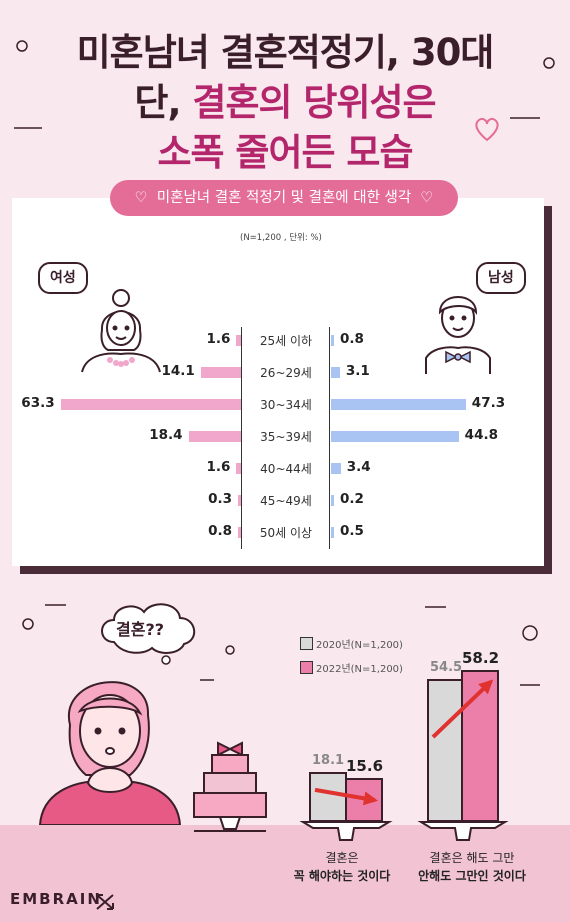 This screenshot has width=570, height=922. I want to click on headline-line-3: 소폭 줄어든 모습, so click(285, 152).